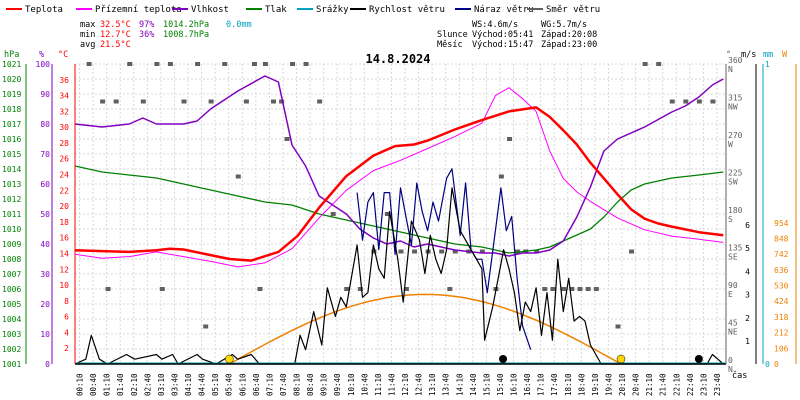  Describe the element at coordinates (11, 154) in the screenshot. I see `tick-hpa-14: 1015` at that location.